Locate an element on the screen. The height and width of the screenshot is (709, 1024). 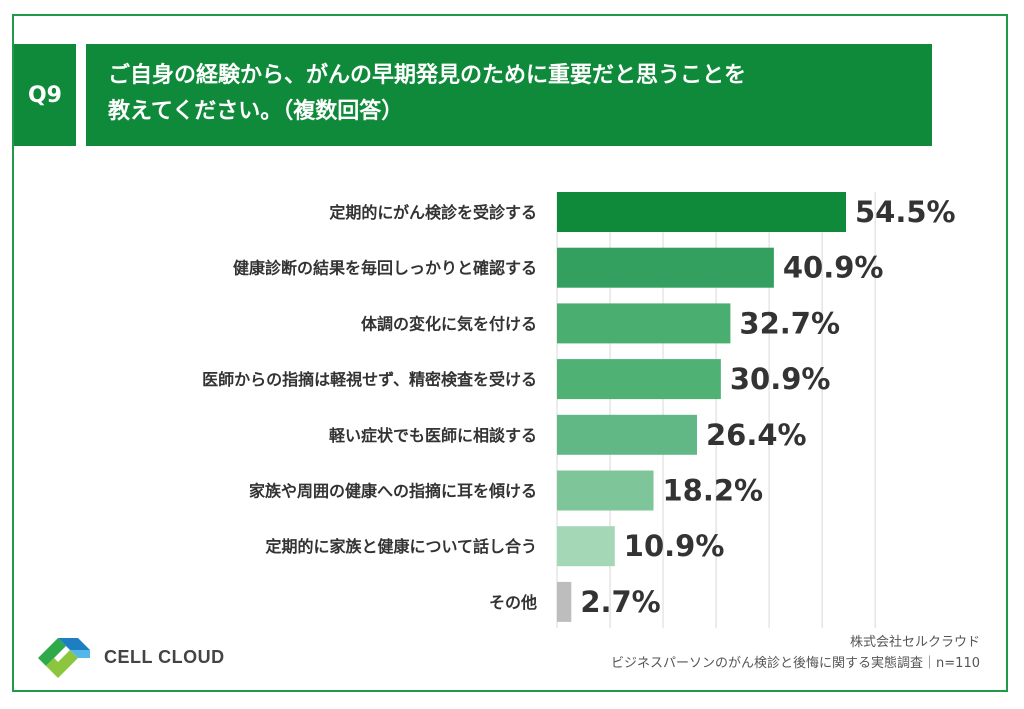
question-title-line-1: ご自身の経験から、がんの早期発見のために重要だと思うことを is located at coordinates (427, 75).